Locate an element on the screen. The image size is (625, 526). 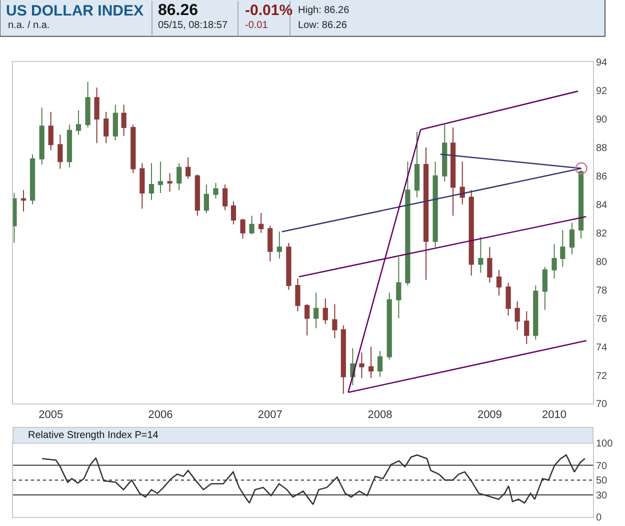
x-tick-label: 2010 is located at coordinates (554, 414).